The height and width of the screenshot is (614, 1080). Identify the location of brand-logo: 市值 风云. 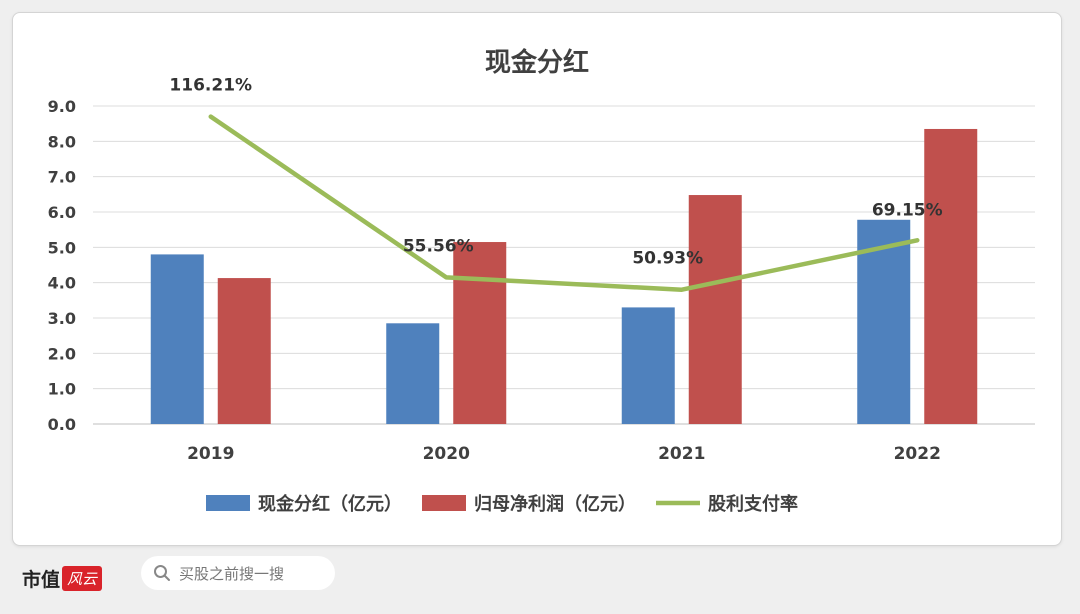
(62, 578).